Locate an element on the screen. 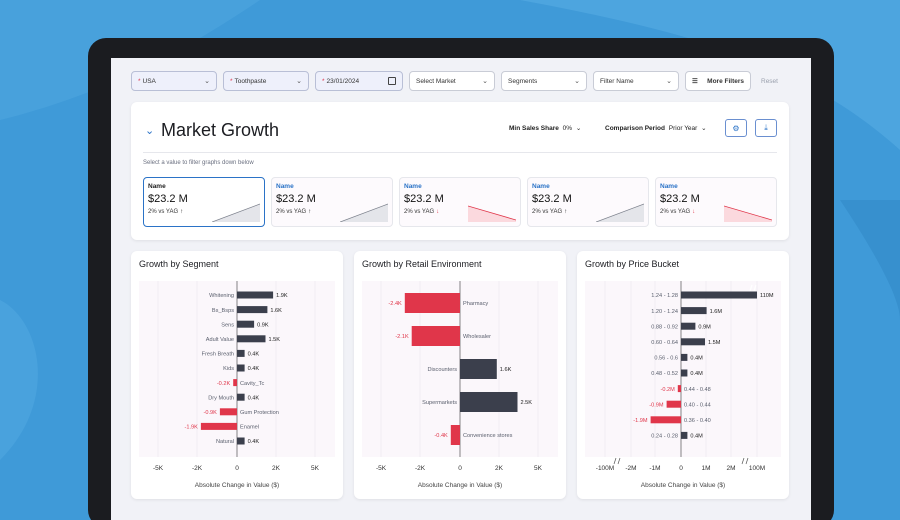 This screenshot has width=900, height=520. comparison-period-control: Comparison Period Prior Year ⌄ is located at coordinates (656, 128).